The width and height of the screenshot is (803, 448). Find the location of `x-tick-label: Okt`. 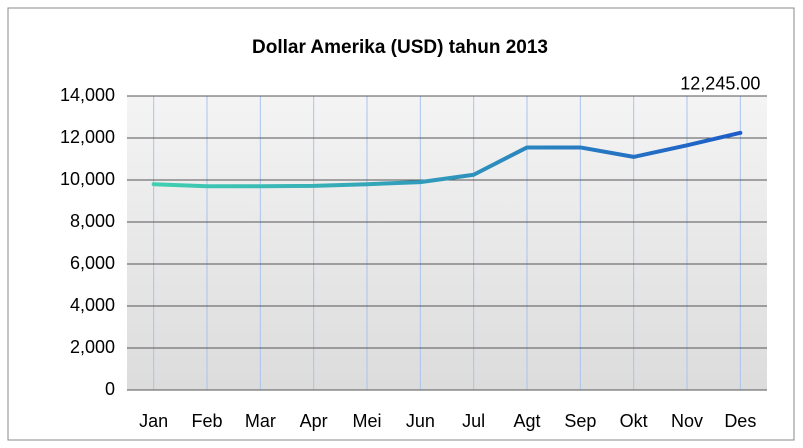

x-tick-label: Okt is located at coordinates (634, 421).